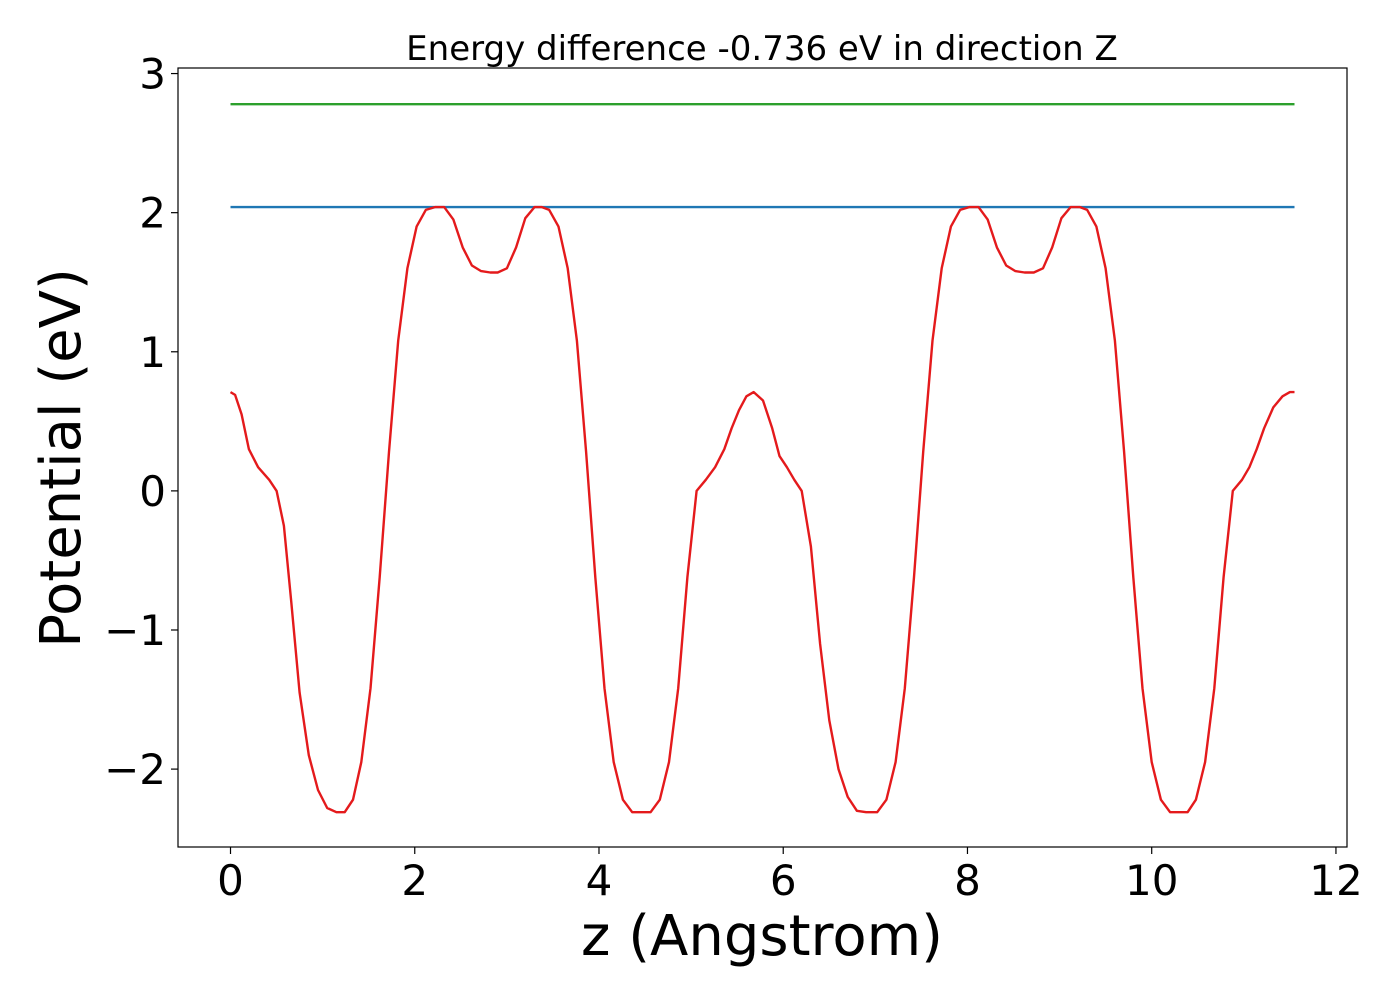 This screenshot has height=1000, width=1400. What do you see at coordinates (135, 630) in the screenshot?
I see `y-tick-label: −1` at bounding box center [135, 630].